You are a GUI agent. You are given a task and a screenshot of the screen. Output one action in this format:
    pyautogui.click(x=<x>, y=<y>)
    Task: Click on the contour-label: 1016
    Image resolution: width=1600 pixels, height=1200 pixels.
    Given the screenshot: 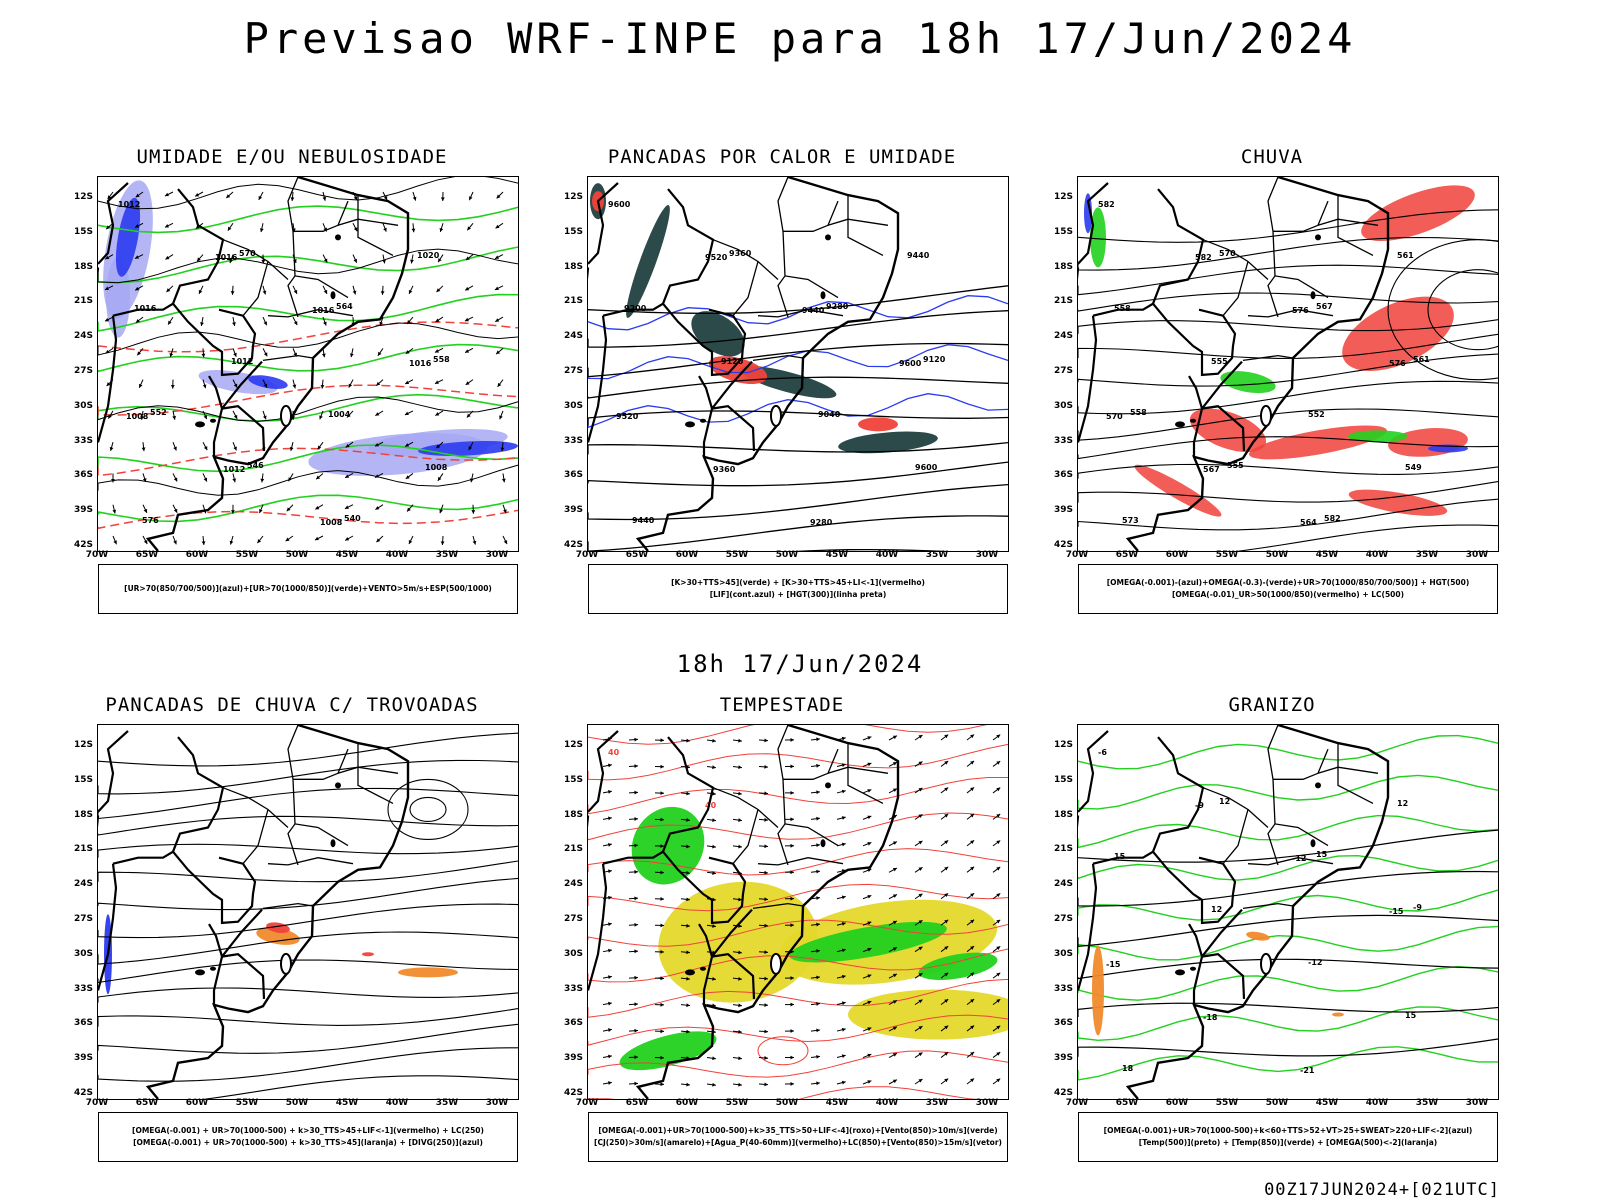 What is the action you would take?
    pyautogui.click(x=420, y=363)
    